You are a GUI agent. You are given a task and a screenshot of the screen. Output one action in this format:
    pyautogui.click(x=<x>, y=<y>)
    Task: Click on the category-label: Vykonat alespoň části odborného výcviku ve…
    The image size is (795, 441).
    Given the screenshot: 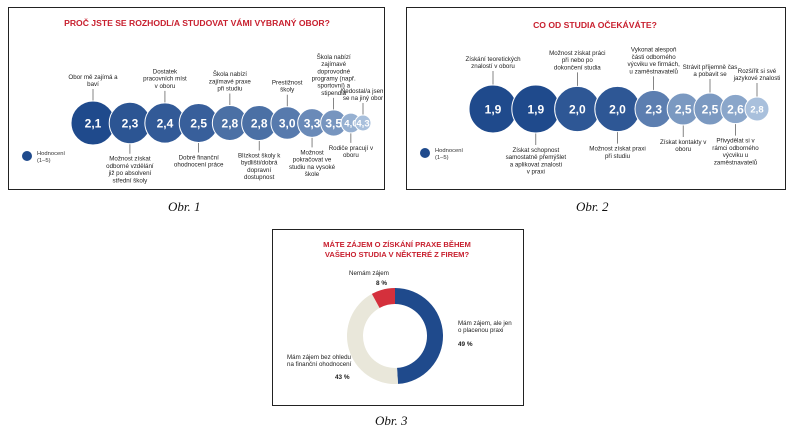 What is the action you would take?
    pyautogui.click(x=654, y=61)
    